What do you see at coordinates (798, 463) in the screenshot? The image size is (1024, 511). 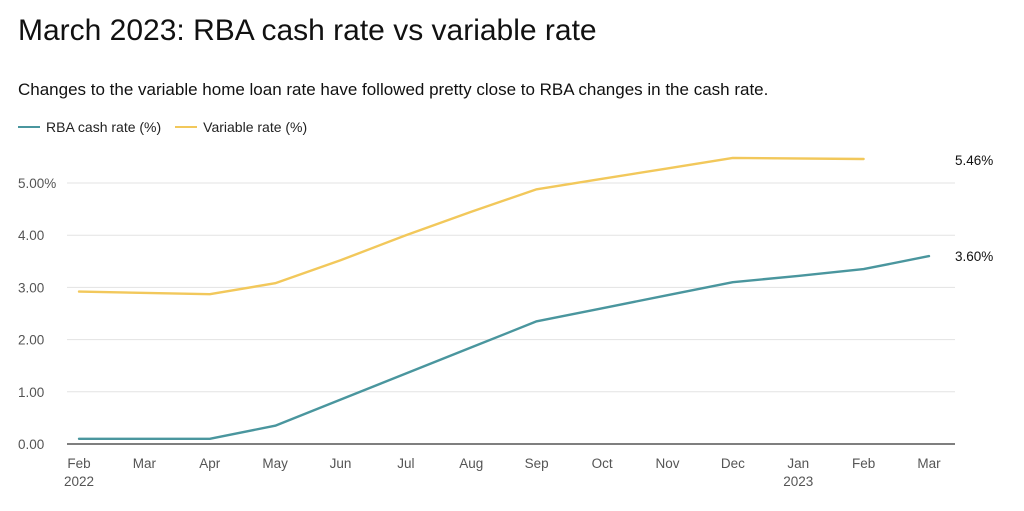 I see `x-tick-label: Jan` at bounding box center [798, 463].